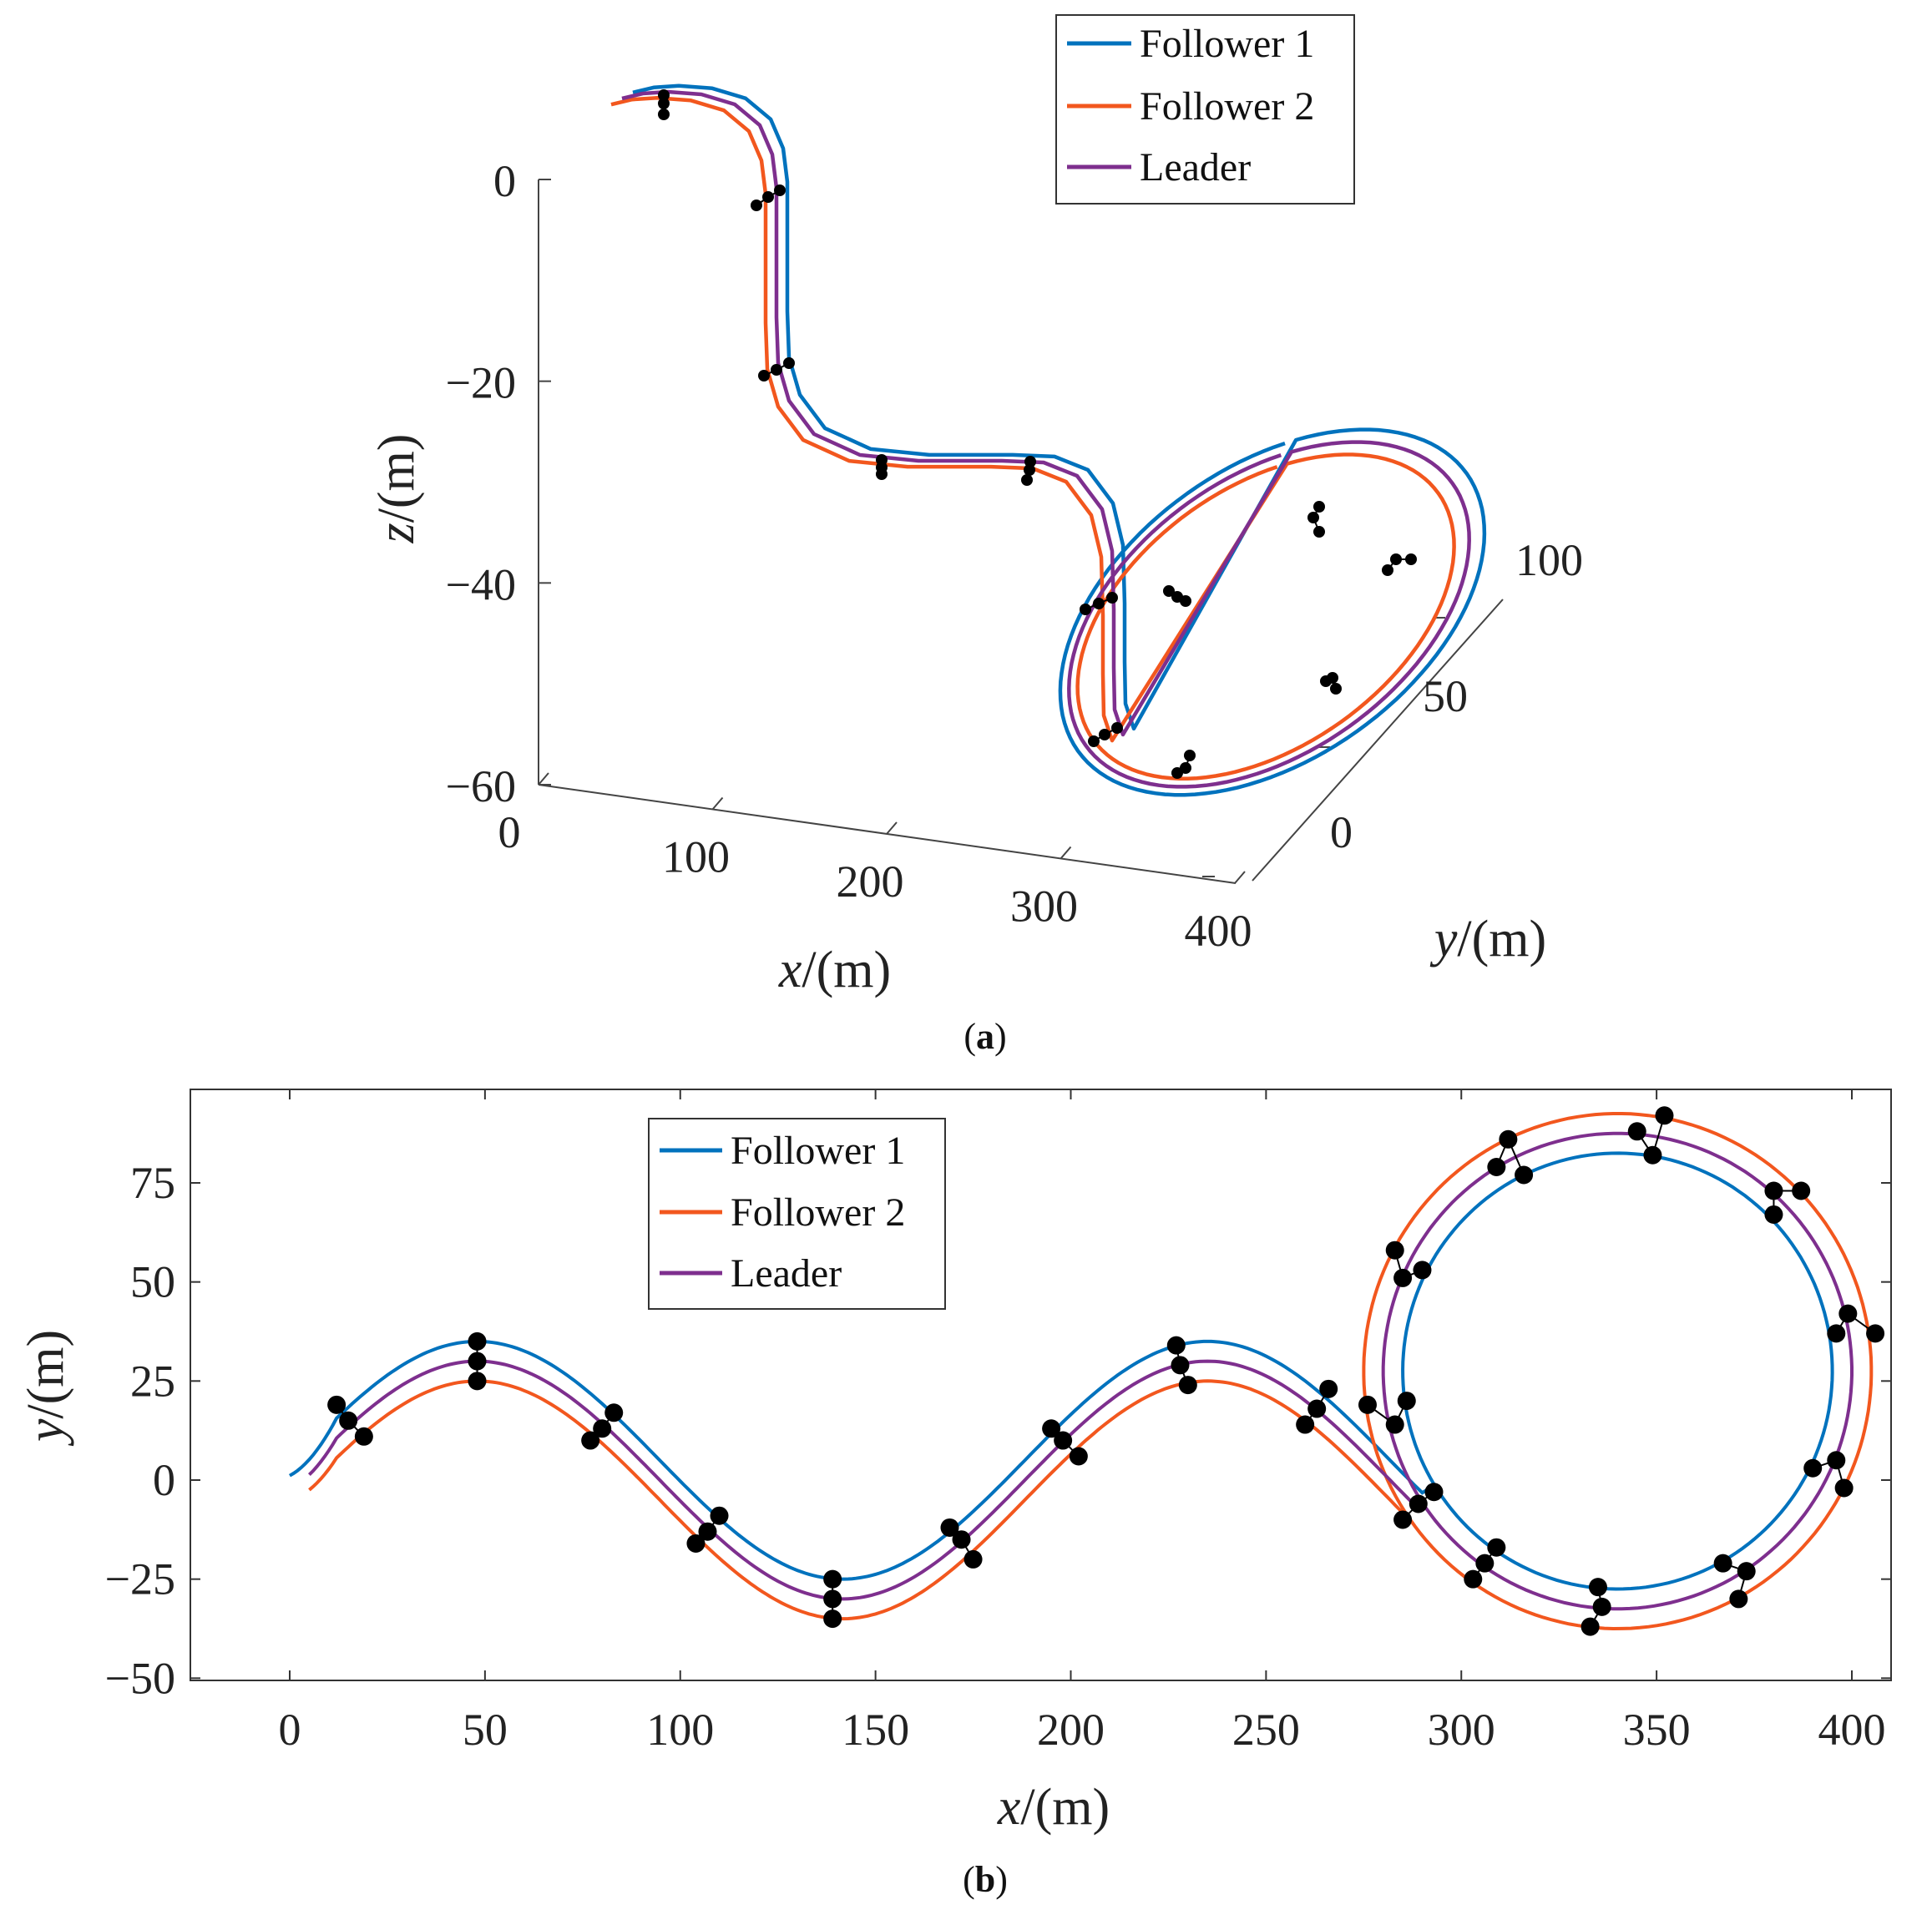  Describe the element at coordinates (1852, 1730) in the screenshot. I see `x-tick-label-b: 400` at that location.